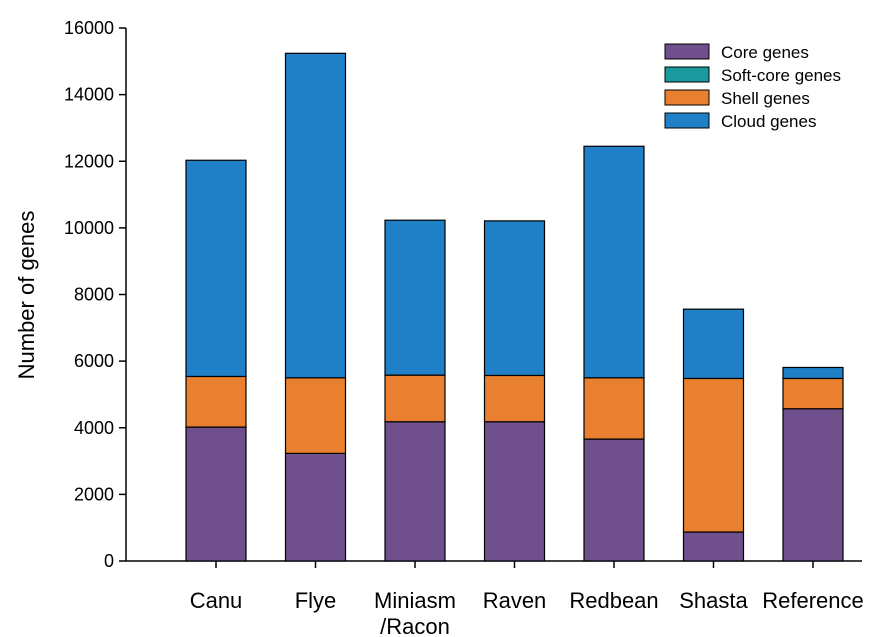 The height and width of the screenshot is (637, 885). What do you see at coordinates (89, 28) in the screenshot?
I see `y-tick-label: 16000` at bounding box center [89, 28].